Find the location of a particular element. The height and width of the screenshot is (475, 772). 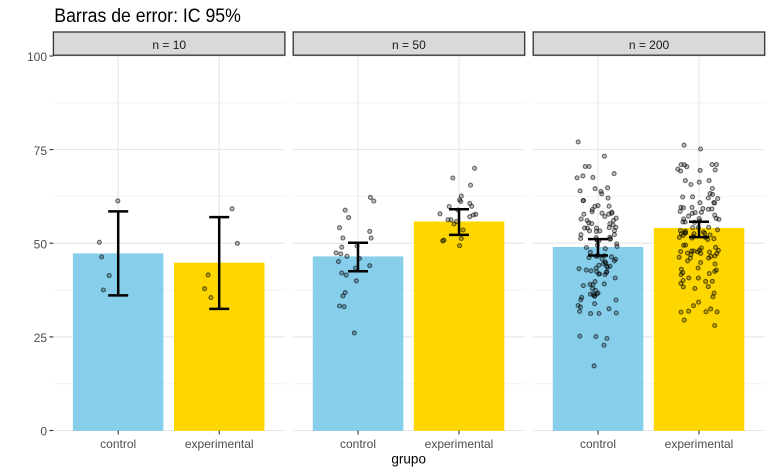

svg-text: n = 200 is located at coordinates (649, 45).